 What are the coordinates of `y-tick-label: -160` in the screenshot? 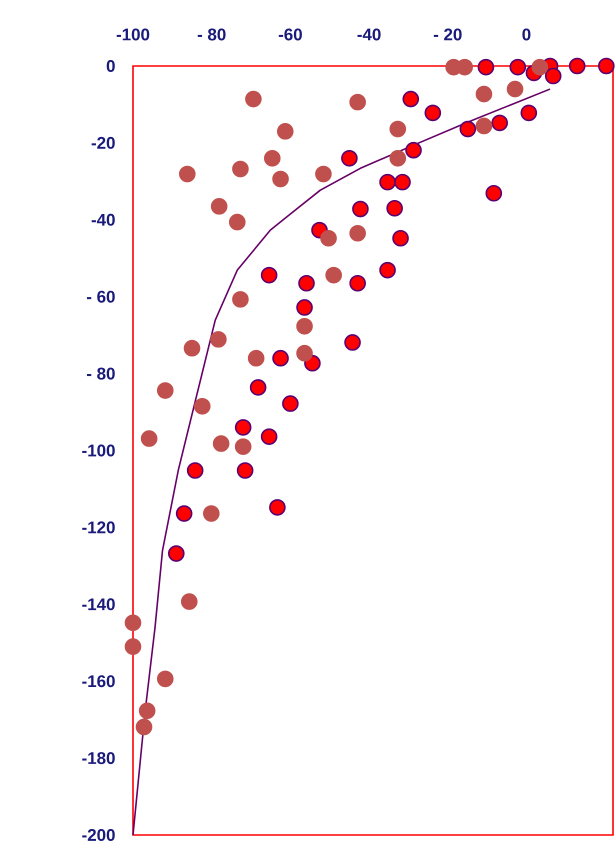 It's located at (98, 681).